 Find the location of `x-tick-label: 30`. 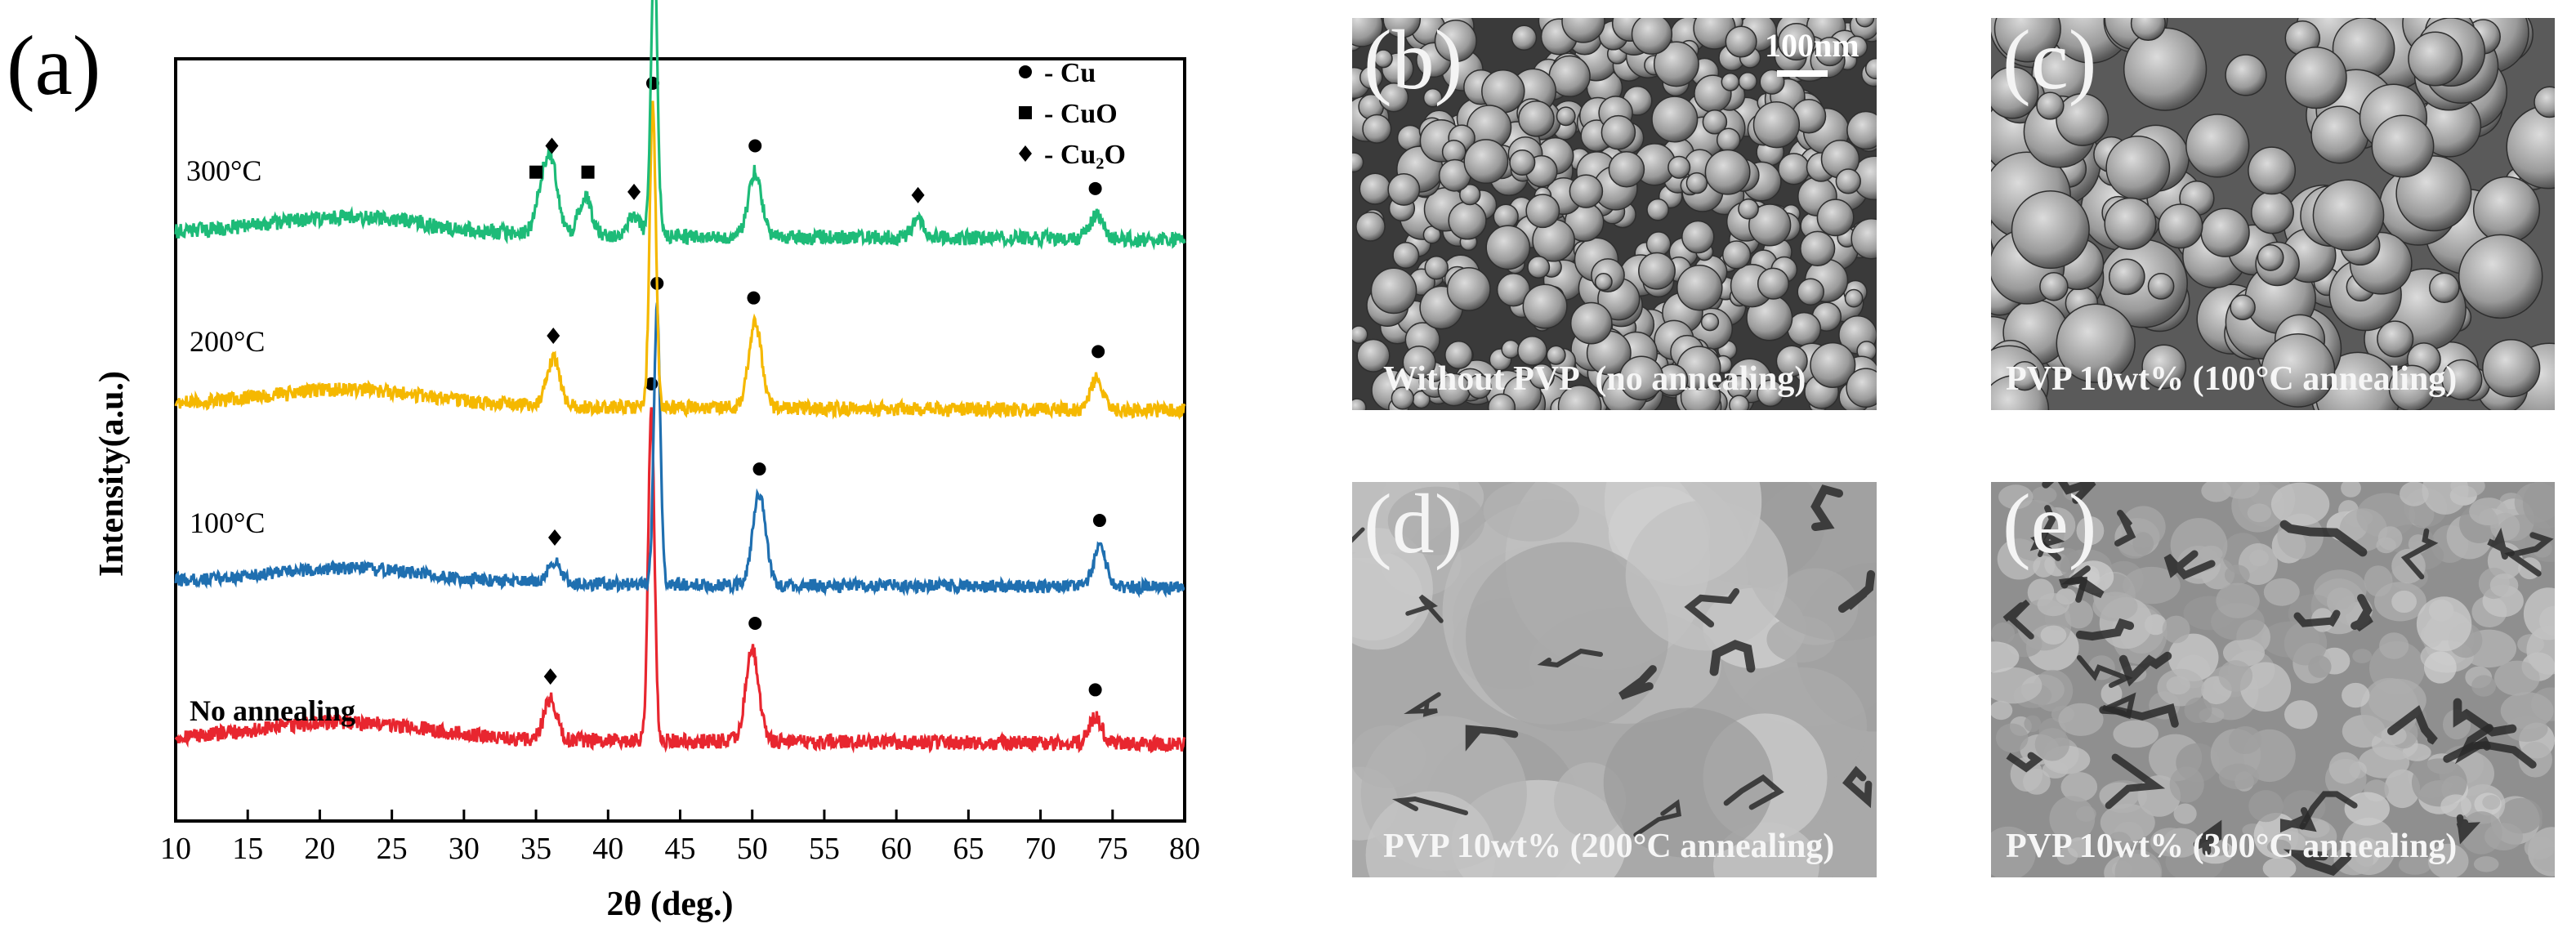

x-tick-label: 30 is located at coordinates (465, 849).